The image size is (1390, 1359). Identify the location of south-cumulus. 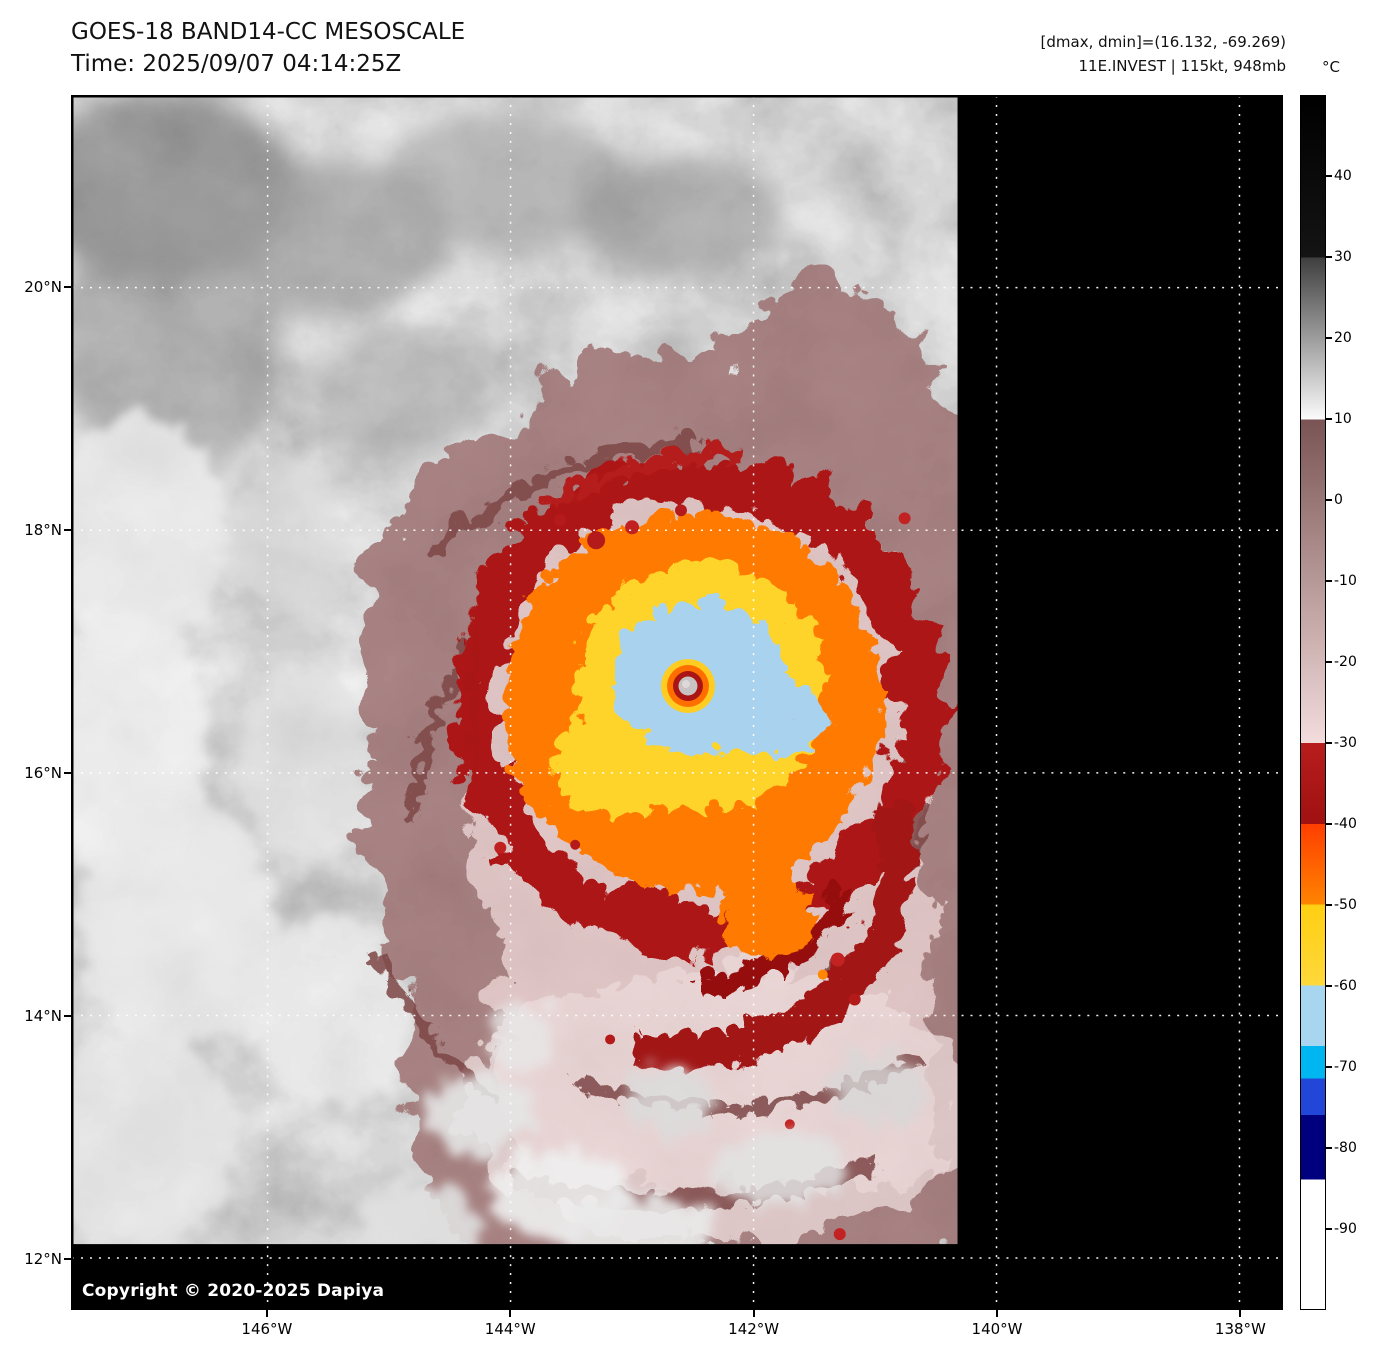
(633, 1129).